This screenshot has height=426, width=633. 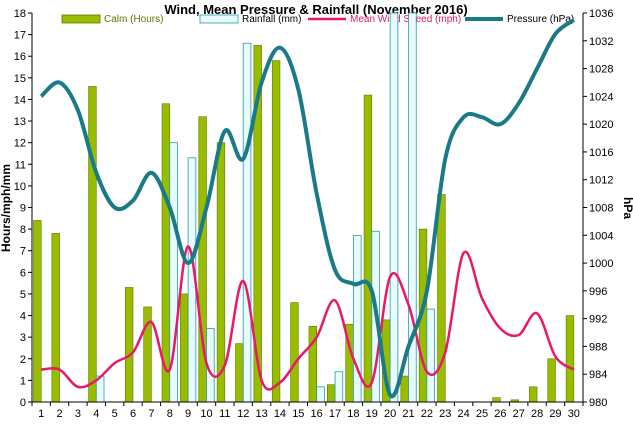 What do you see at coordinates (261, 414) in the screenshot?
I see `x-tick-label: 13` at bounding box center [261, 414].